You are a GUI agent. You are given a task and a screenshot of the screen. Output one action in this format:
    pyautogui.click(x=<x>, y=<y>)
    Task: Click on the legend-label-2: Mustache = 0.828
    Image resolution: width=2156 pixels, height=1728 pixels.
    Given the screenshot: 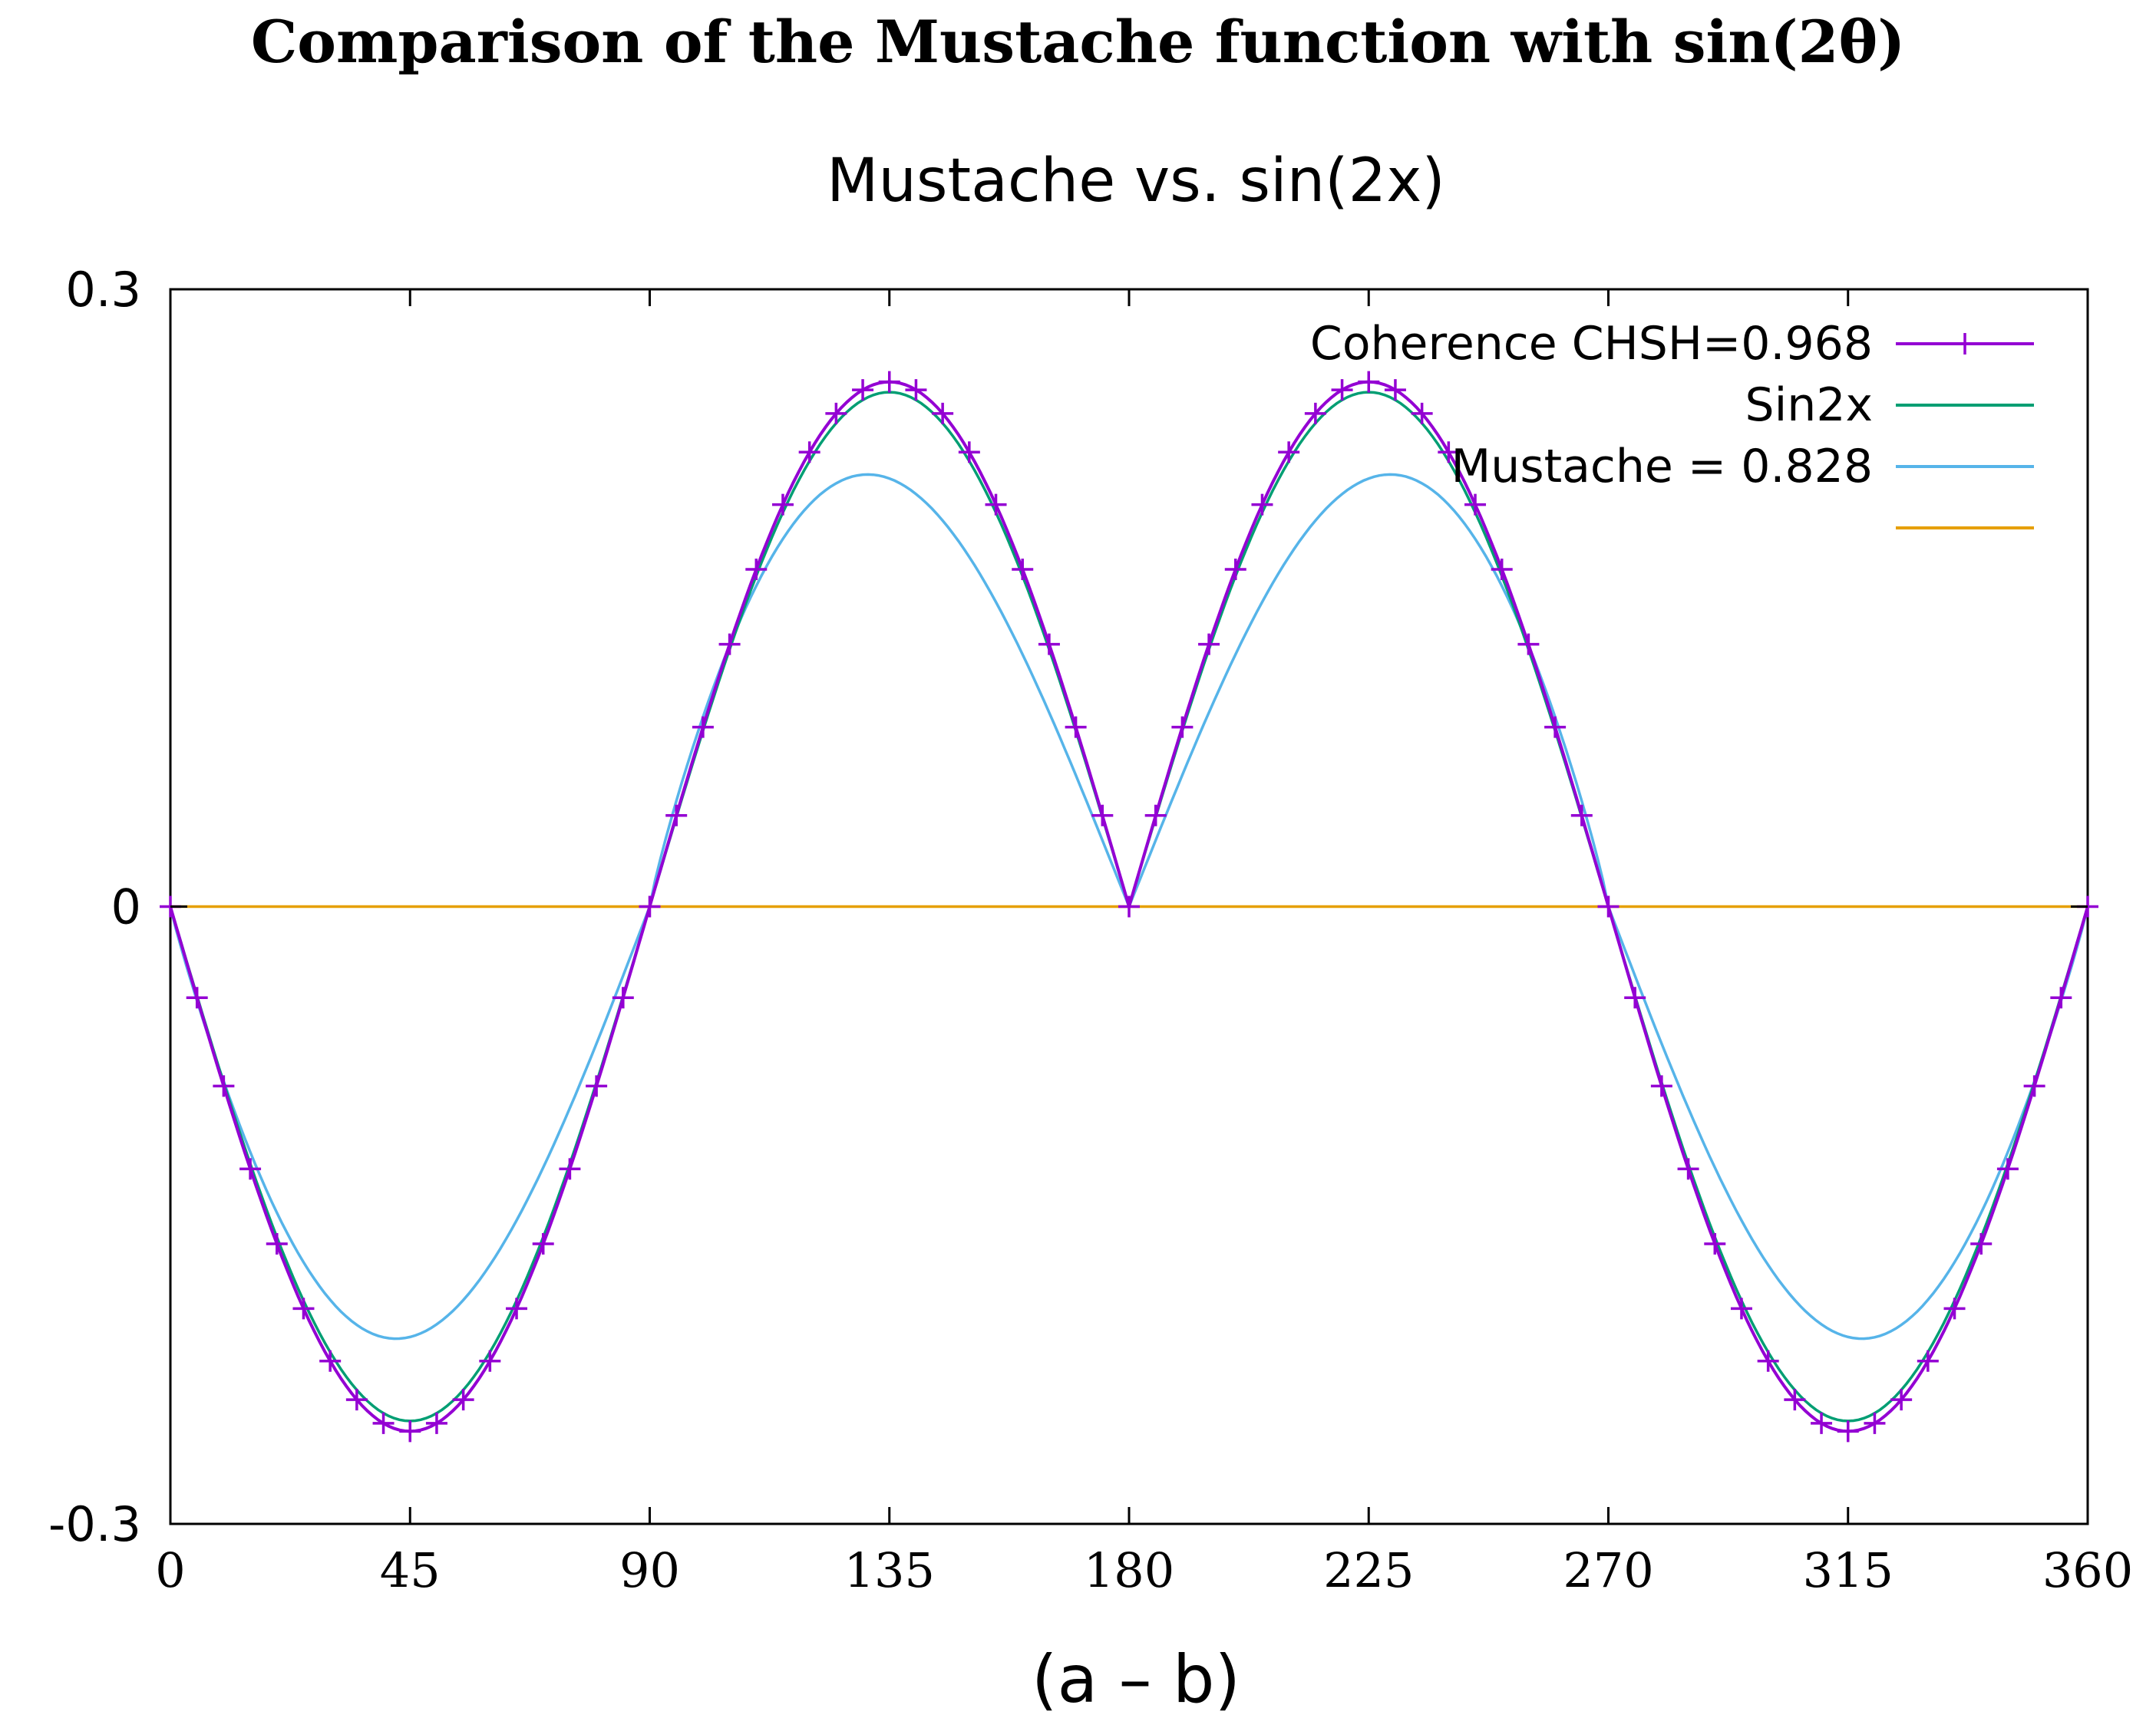 What is the action you would take?
    pyautogui.click(x=1662, y=466)
    